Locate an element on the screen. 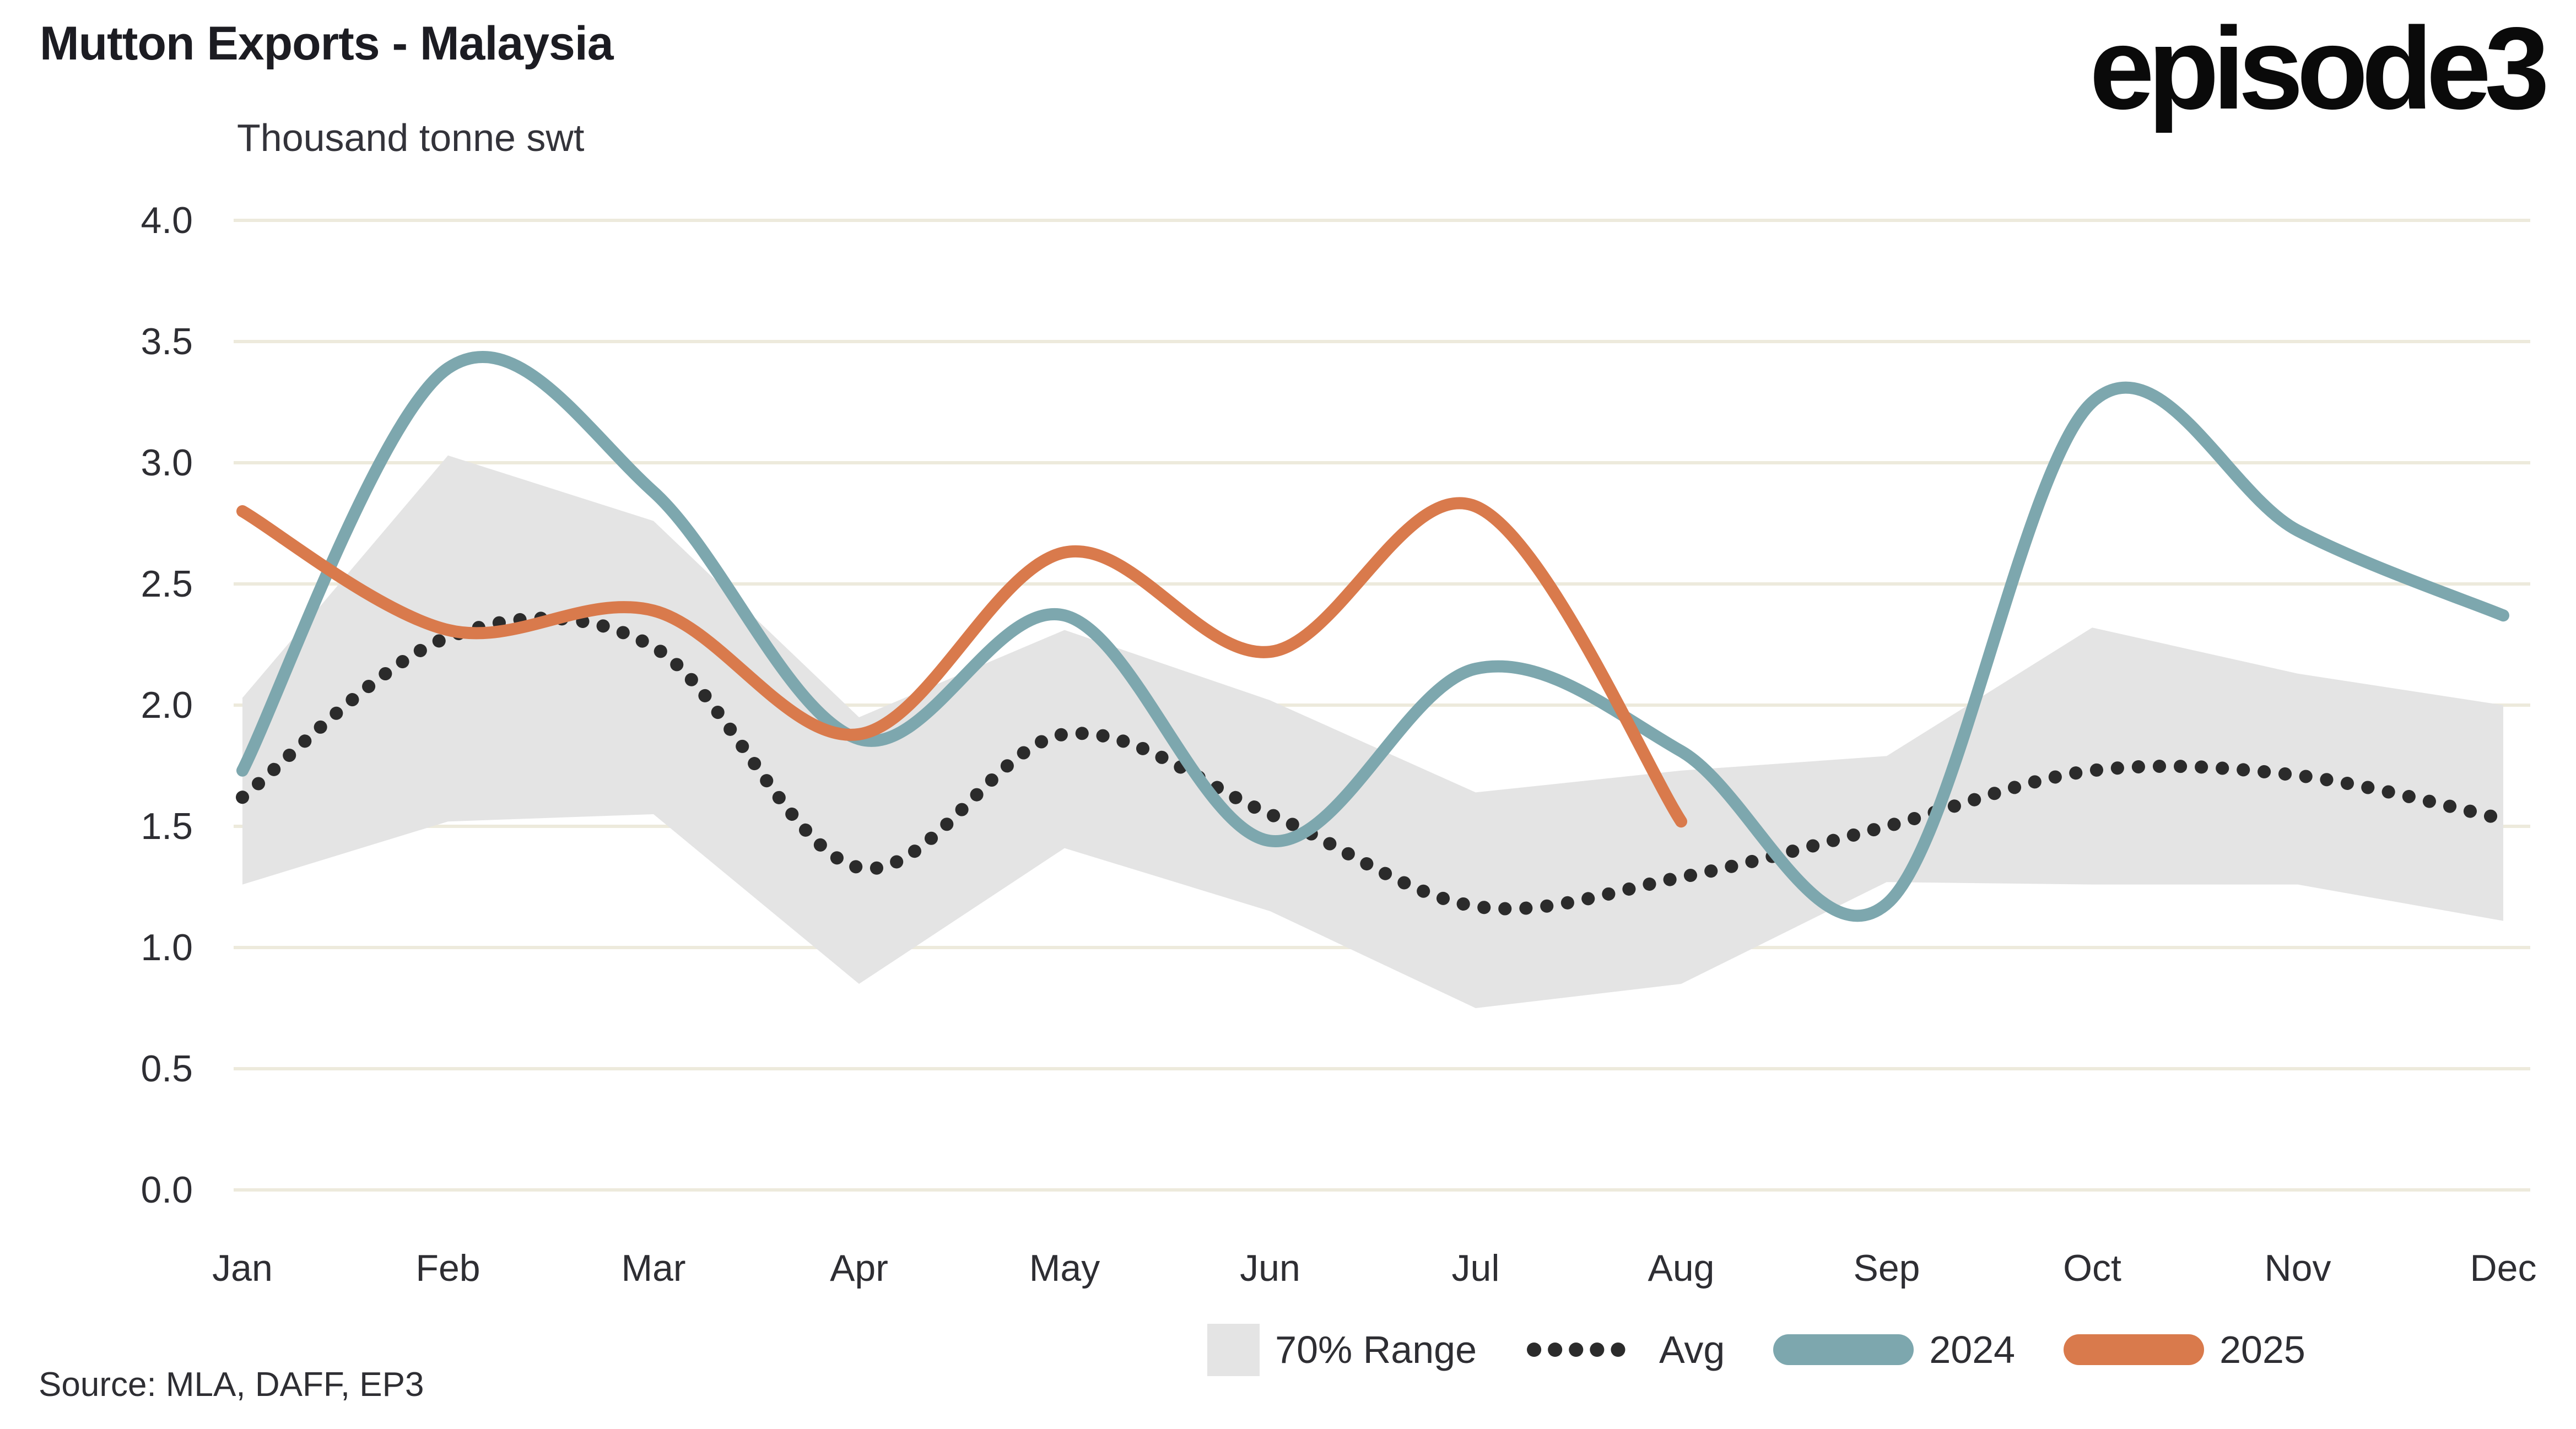  x-tick-label: Dec is located at coordinates (2503, 1268).